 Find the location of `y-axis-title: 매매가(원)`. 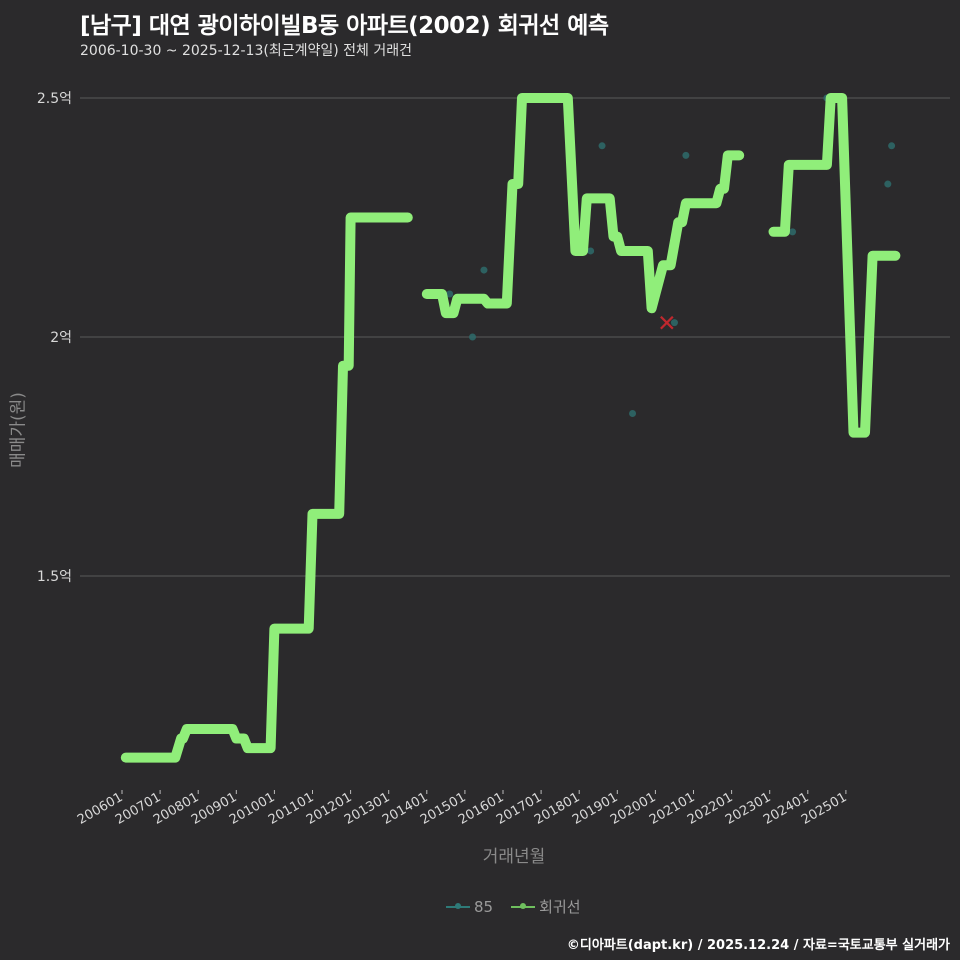

y-axis-title: 매매가(원) is located at coordinates (18, 430).